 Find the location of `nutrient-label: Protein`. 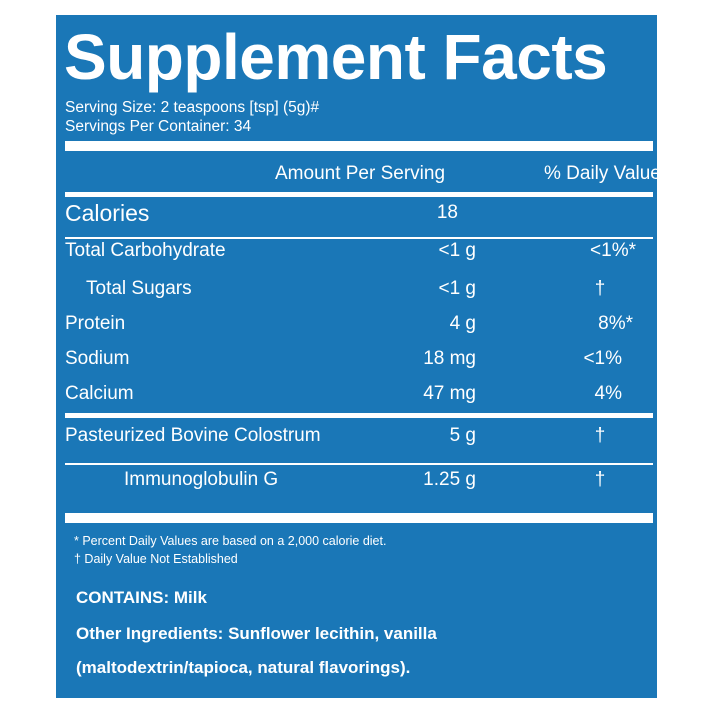

nutrient-label: Protein is located at coordinates (95, 323).